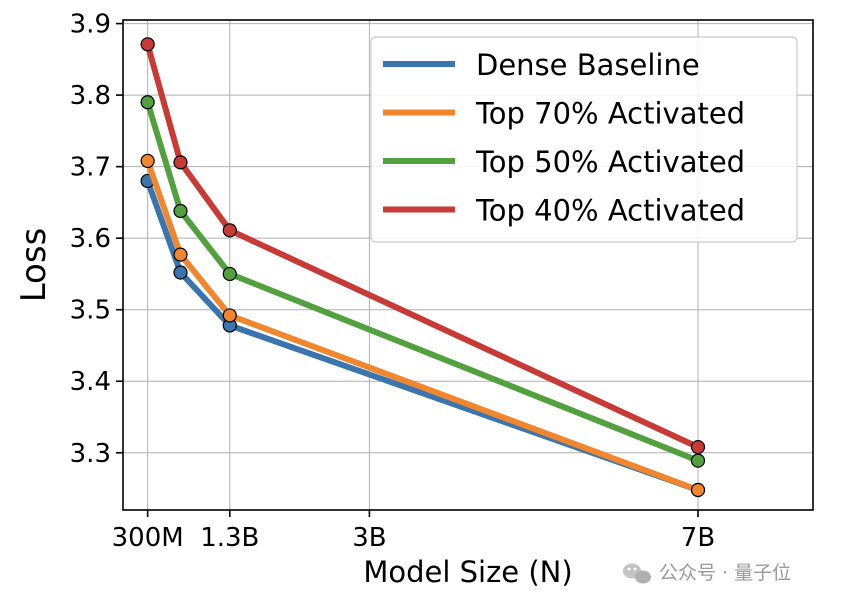 The width and height of the screenshot is (852, 608). I want to click on x-tick-label: 7B, so click(698, 538).